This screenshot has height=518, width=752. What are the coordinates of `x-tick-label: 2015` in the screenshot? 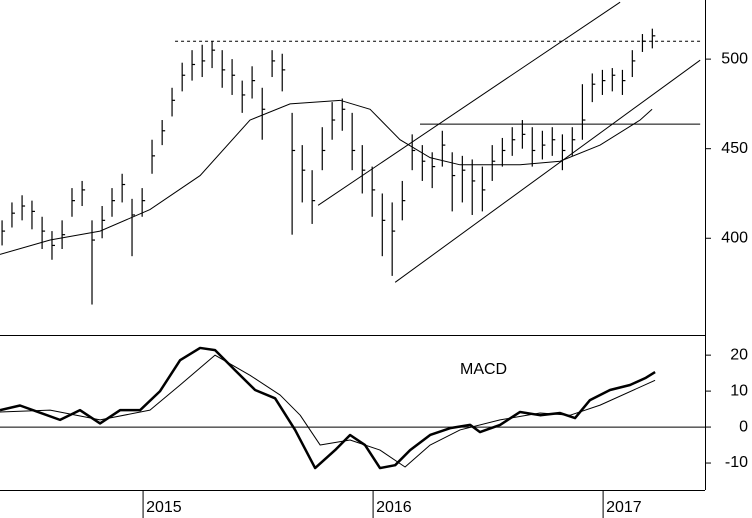 It's located at (164, 507).